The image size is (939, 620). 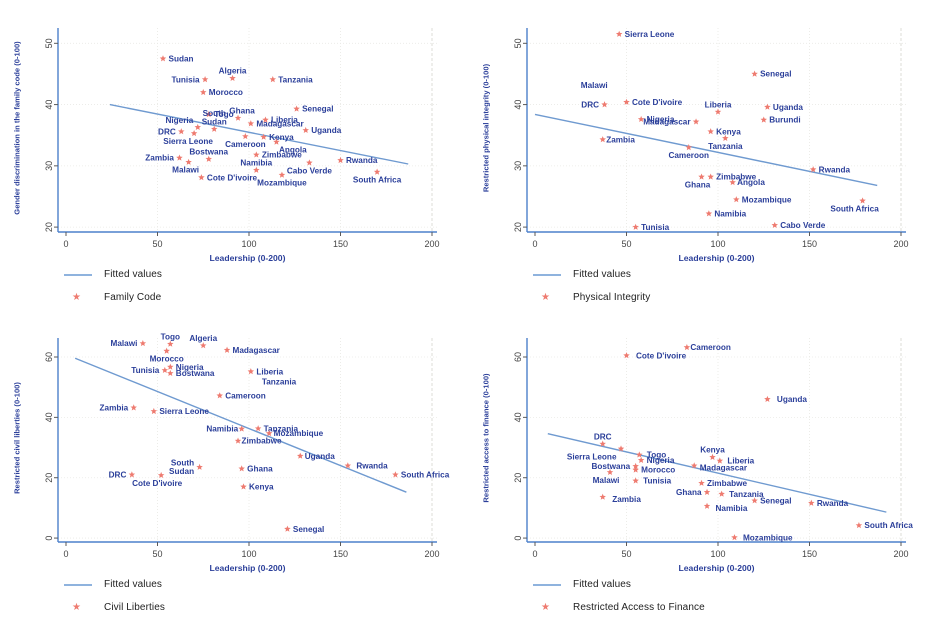 I want to click on legend: Fitted values ★ Physical Integrity, so click(x=590, y=286).